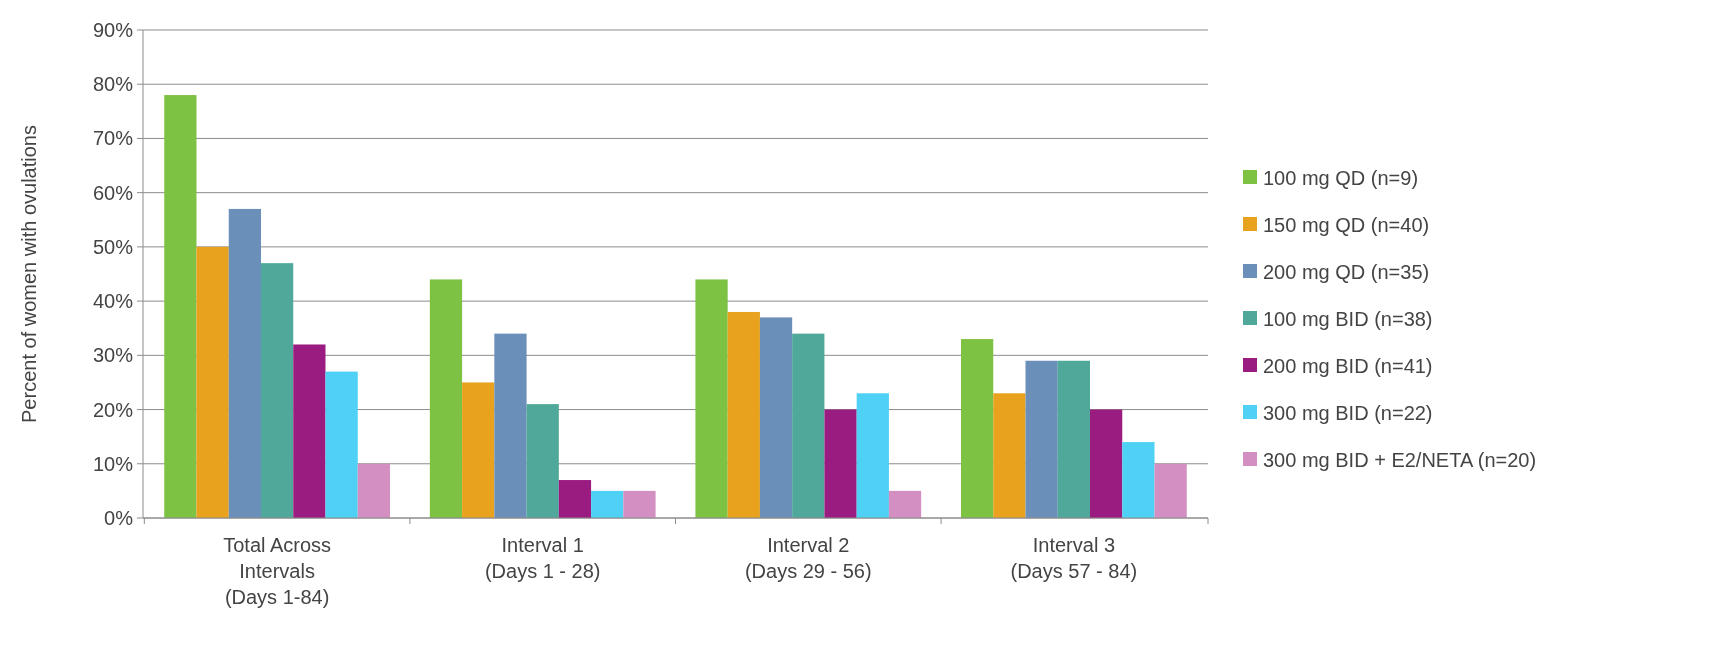 The width and height of the screenshot is (1729, 651). I want to click on x-tick-label: Interval 1 (Days 1 - 28), so click(542, 558).